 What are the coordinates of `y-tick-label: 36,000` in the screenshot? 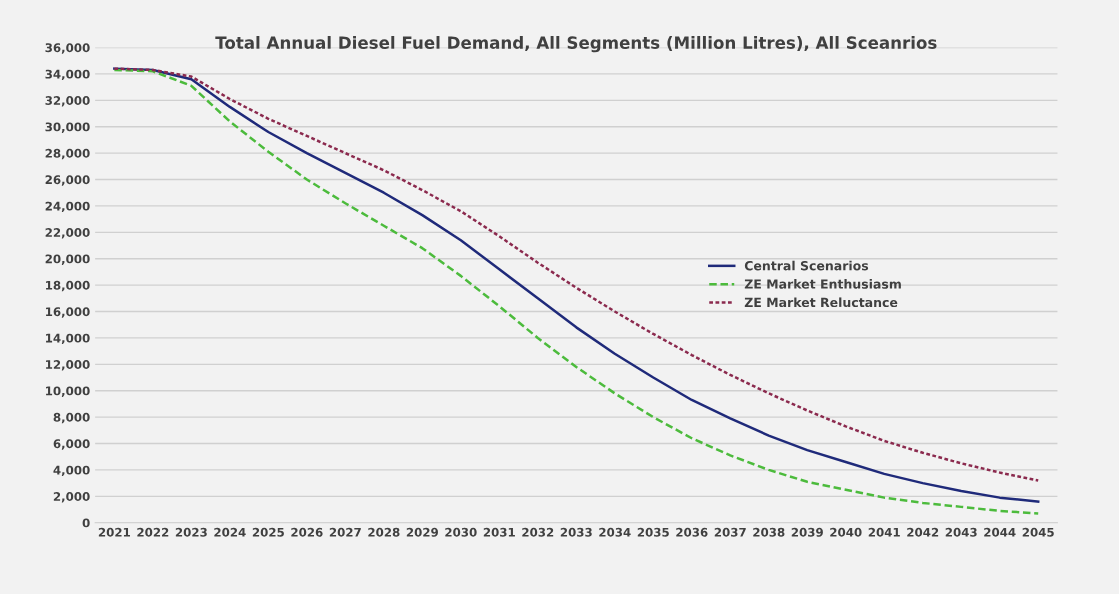 It's located at (67, 48).